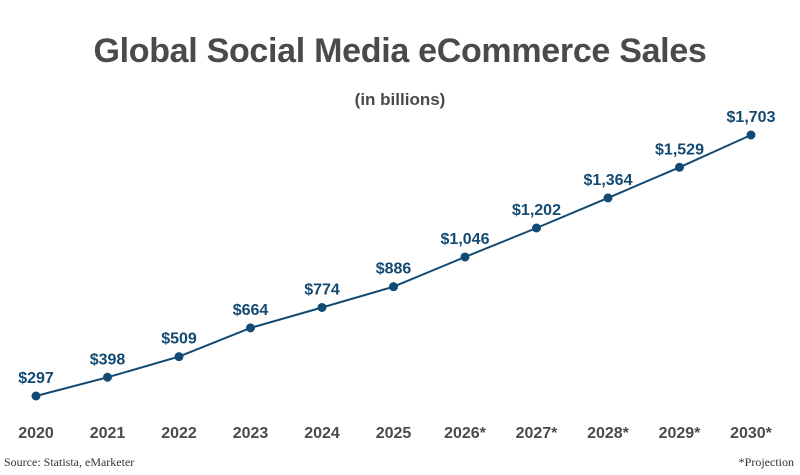 The height and width of the screenshot is (475, 800). Describe the element at coordinates (108, 433) in the screenshot. I see `x-tick-label-2021: 2021` at that location.